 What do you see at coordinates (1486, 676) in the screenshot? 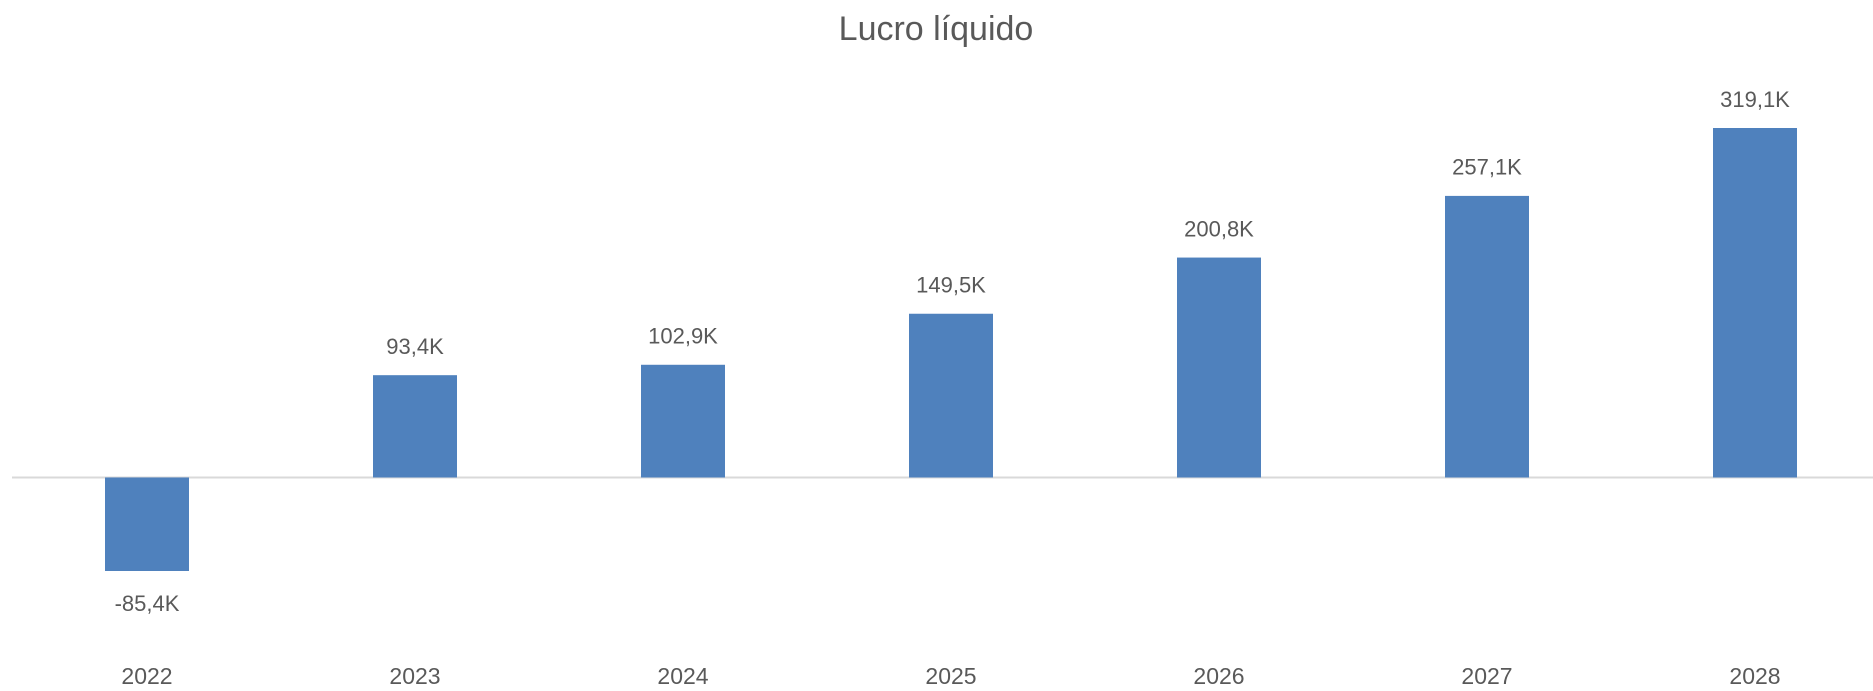
I see `x-tick-label: 2027` at bounding box center [1486, 676].